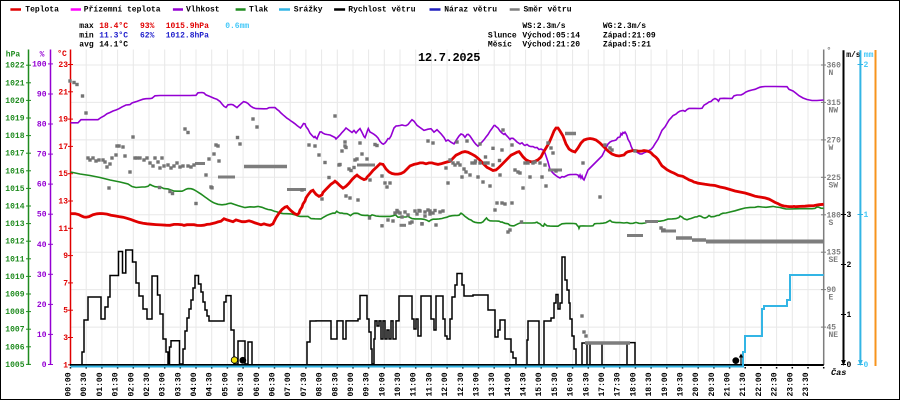 The width and height of the screenshot is (900, 405). I want to click on svg-text: °C, so click(62, 54).